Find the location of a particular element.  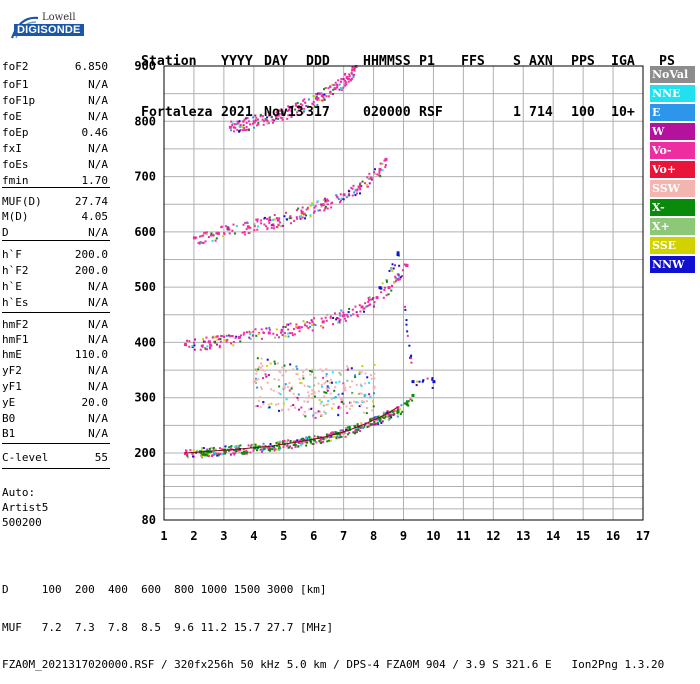

param-hf: h`F 200.0 is located at coordinates (55, 255).